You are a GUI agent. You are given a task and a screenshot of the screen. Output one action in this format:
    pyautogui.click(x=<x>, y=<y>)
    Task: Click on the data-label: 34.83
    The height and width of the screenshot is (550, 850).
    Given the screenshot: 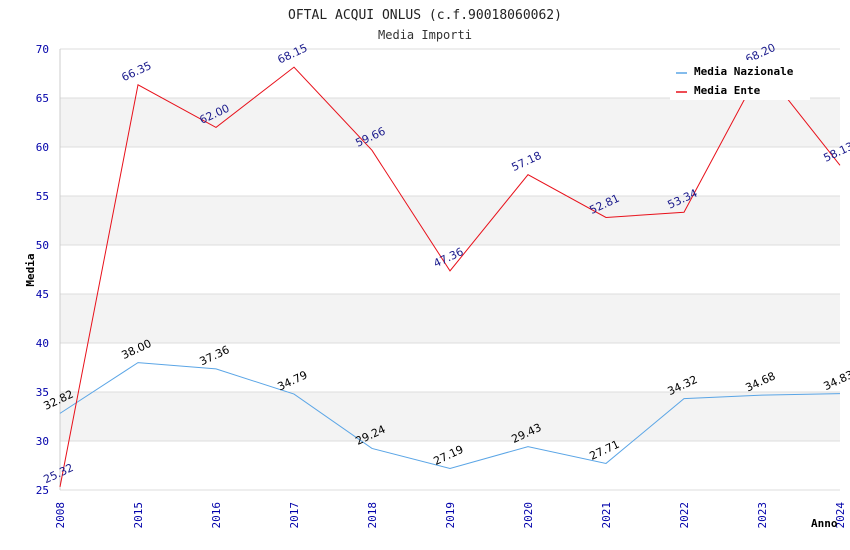 What is the action you would take?
    pyautogui.click(x=835, y=380)
    